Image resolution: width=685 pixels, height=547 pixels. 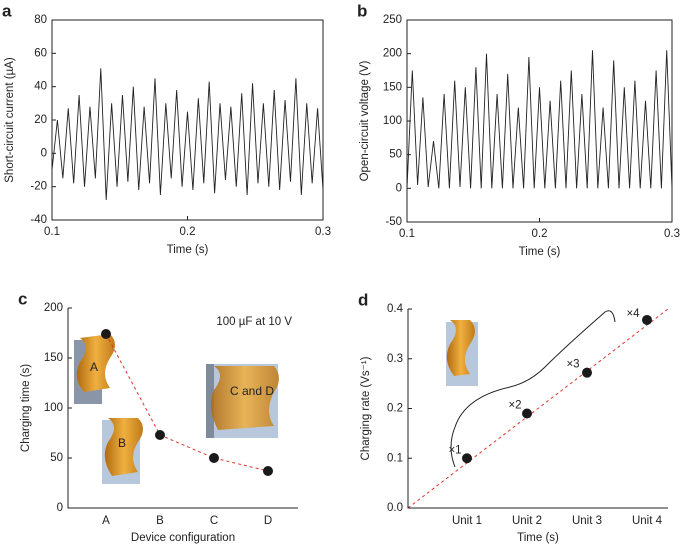 I want to click on y-tick-label: 0.4, so click(x=395, y=309).